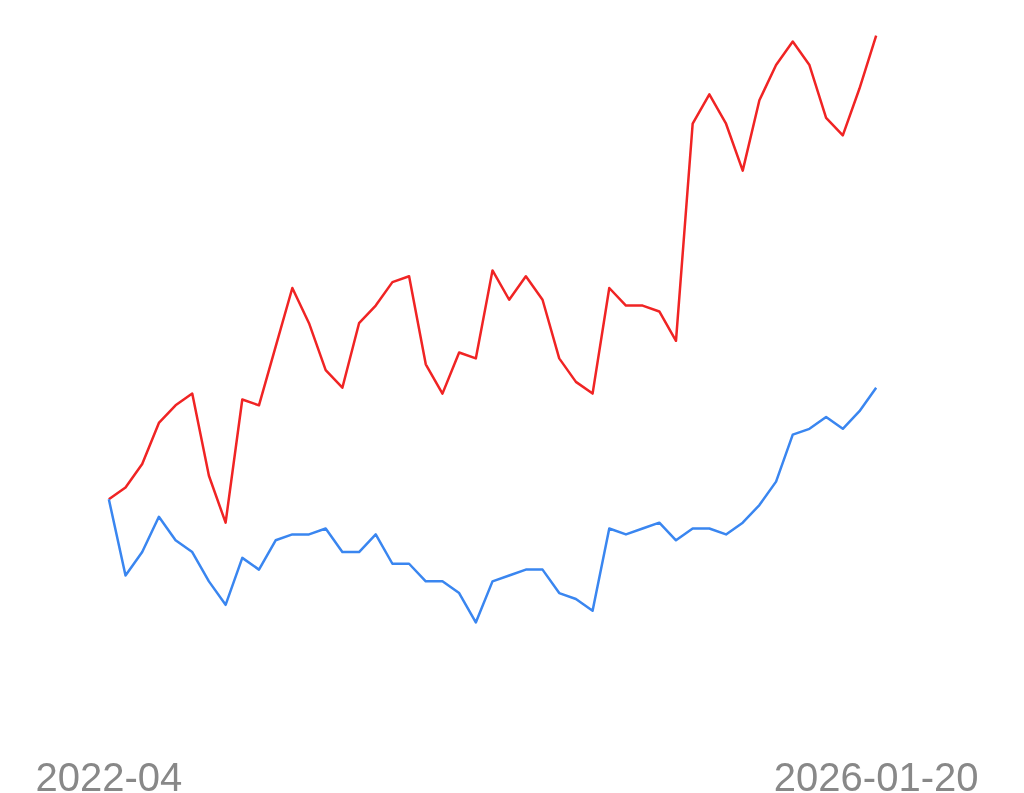  What do you see at coordinates (876, 773) in the screenshot?
I see `x-tick-label: 2026-01-20` at bounding box center [876, 773].